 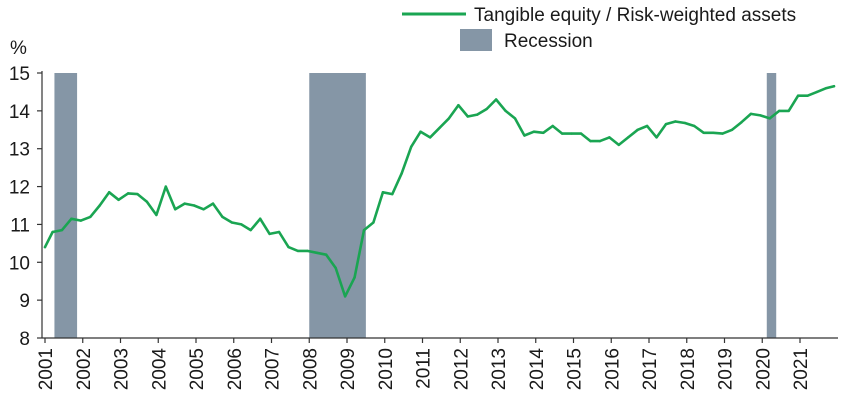 I want to click on x-tick-label: 2018, so click(x=688, y=369).